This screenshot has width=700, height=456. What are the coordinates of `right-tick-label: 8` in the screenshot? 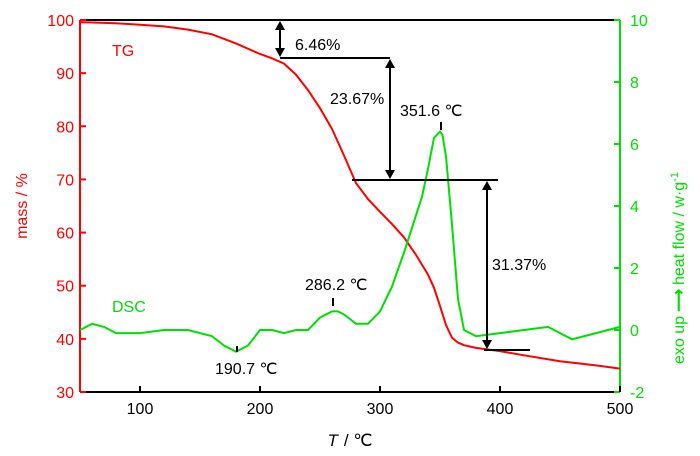 It's located at (634, 83).